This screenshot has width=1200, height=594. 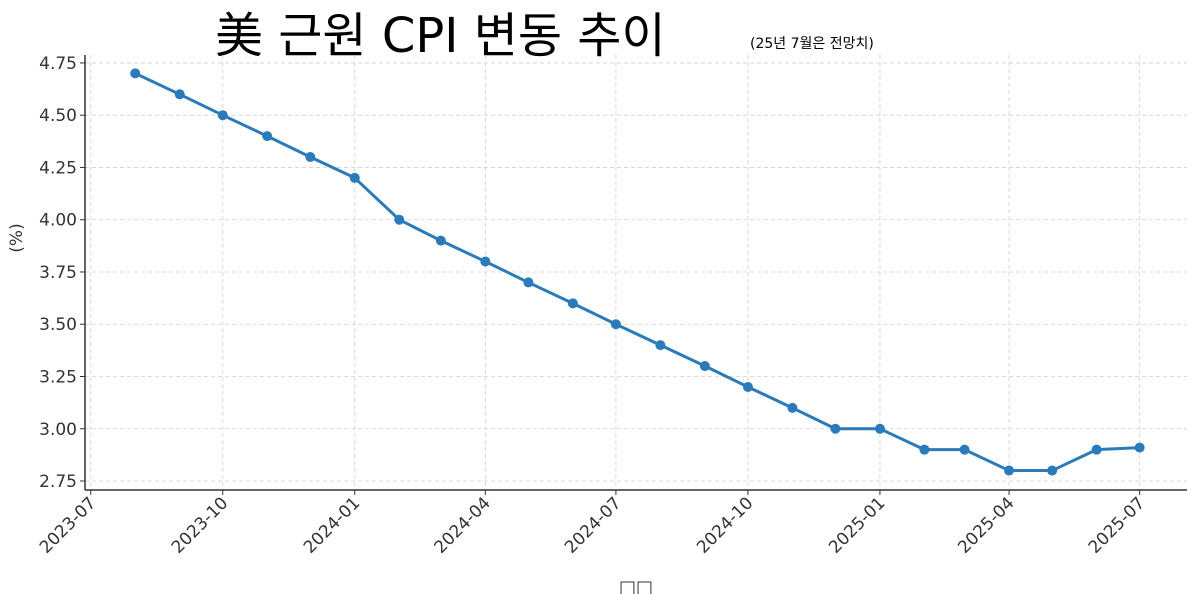 What do you see at coordinates (58, 377) in the screenshot?
I see `y-tick-label: 3.25` at bounding box center [58, 377].